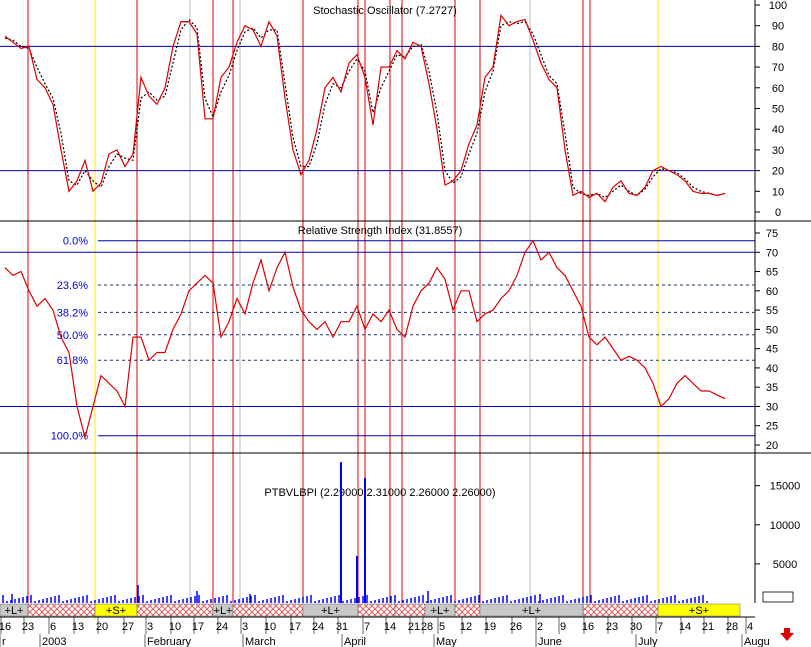 This screenshot has height=647, width=811. Describe the element at coordinates (778, 151) in the screenshot. I see `stochastic-tick-label: 30` at that location.